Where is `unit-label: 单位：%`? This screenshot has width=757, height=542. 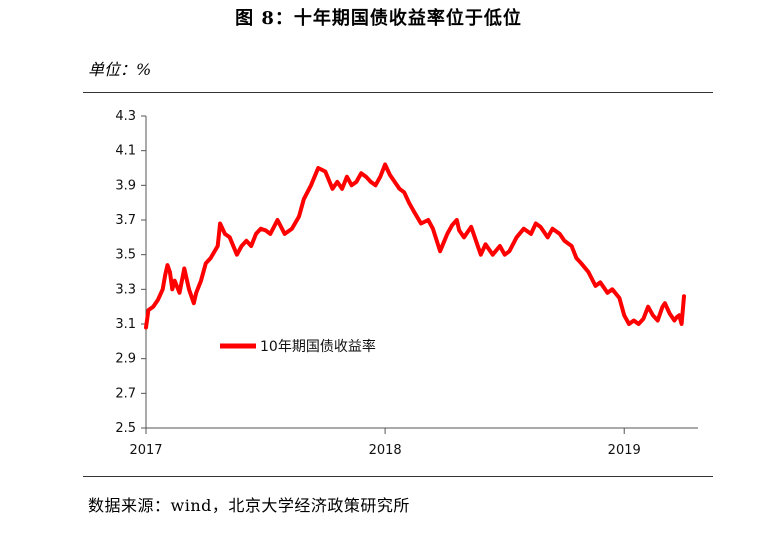
unit-label: 单位：% is located at coordinates (120, 69).